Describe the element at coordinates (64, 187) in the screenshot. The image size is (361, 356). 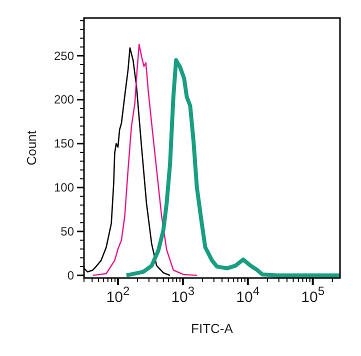
I see `y-tick-label: 100` at that location.